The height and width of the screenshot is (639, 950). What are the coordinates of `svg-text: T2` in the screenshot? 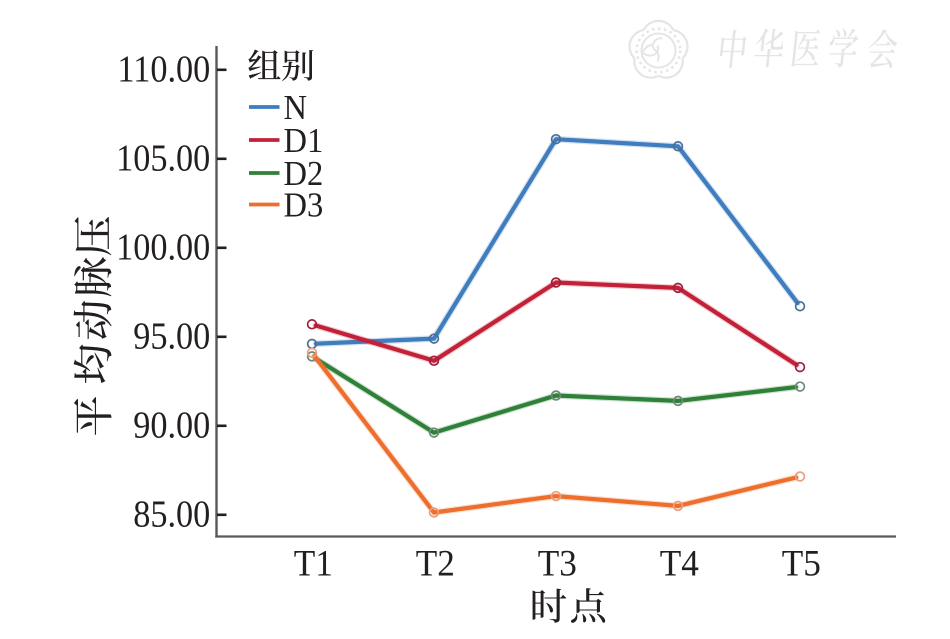 It's located at (435, 563).